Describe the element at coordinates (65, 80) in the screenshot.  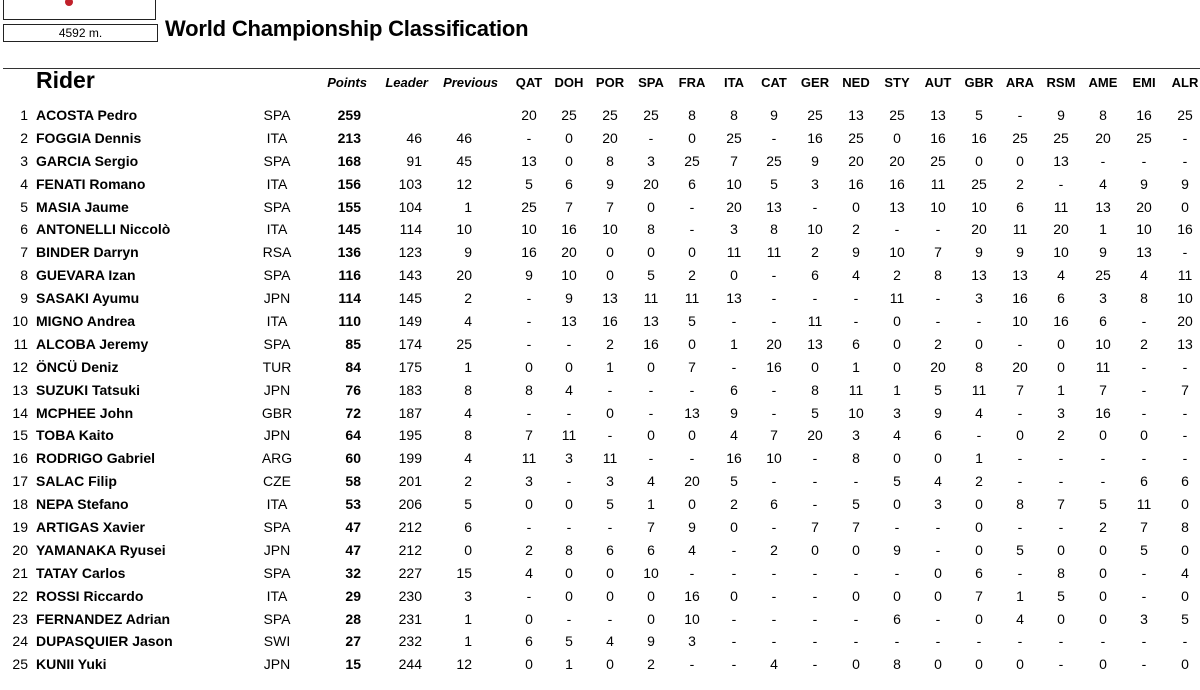
I see `rider-column-header: Rider` at that location.